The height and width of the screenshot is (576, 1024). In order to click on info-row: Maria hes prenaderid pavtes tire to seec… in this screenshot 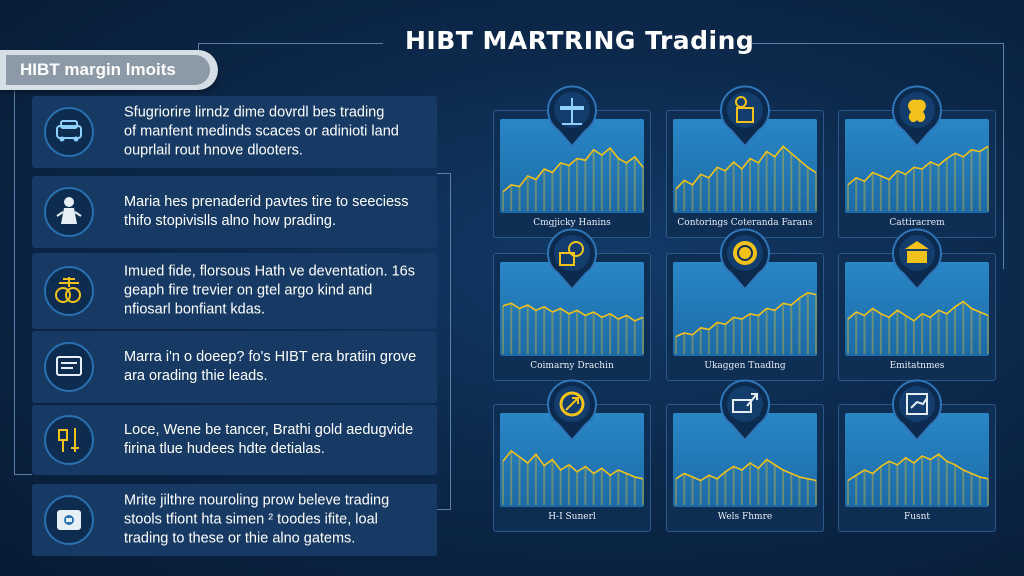, I will do `click(234, 212)`.